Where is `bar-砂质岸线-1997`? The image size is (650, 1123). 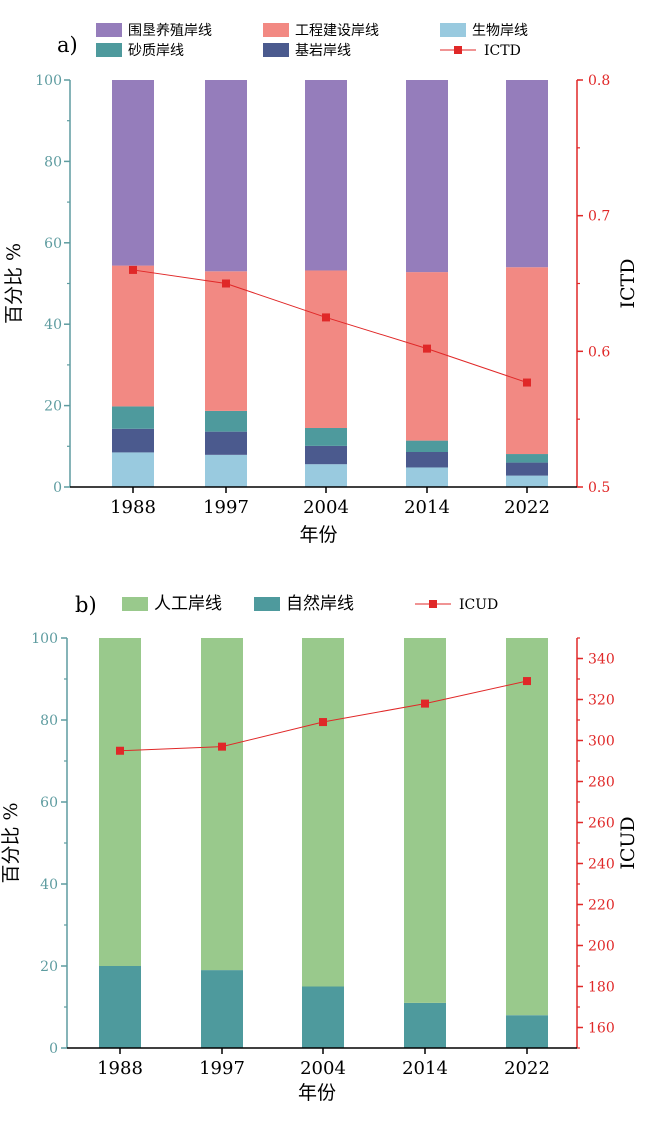
bar-砂质岸线-1997 is located at coordinates (226, 421).